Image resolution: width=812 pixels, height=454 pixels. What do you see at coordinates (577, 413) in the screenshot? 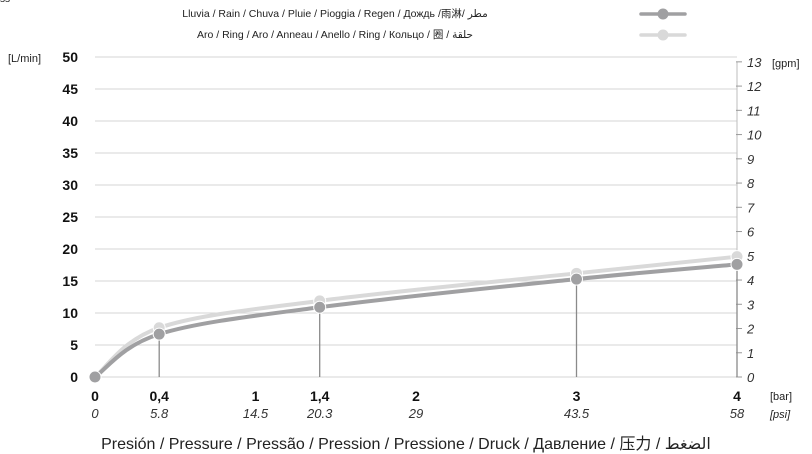
I see `x-tick-label-psi: 43.5` at bounding box center [577, 413].